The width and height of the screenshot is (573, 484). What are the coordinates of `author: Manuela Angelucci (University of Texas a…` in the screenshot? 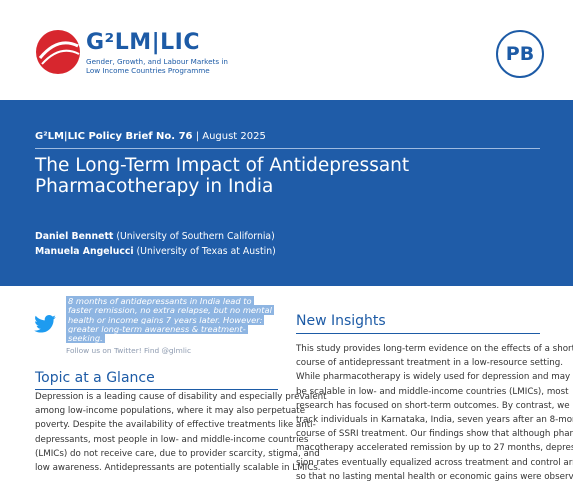 It's located at (155, 251).